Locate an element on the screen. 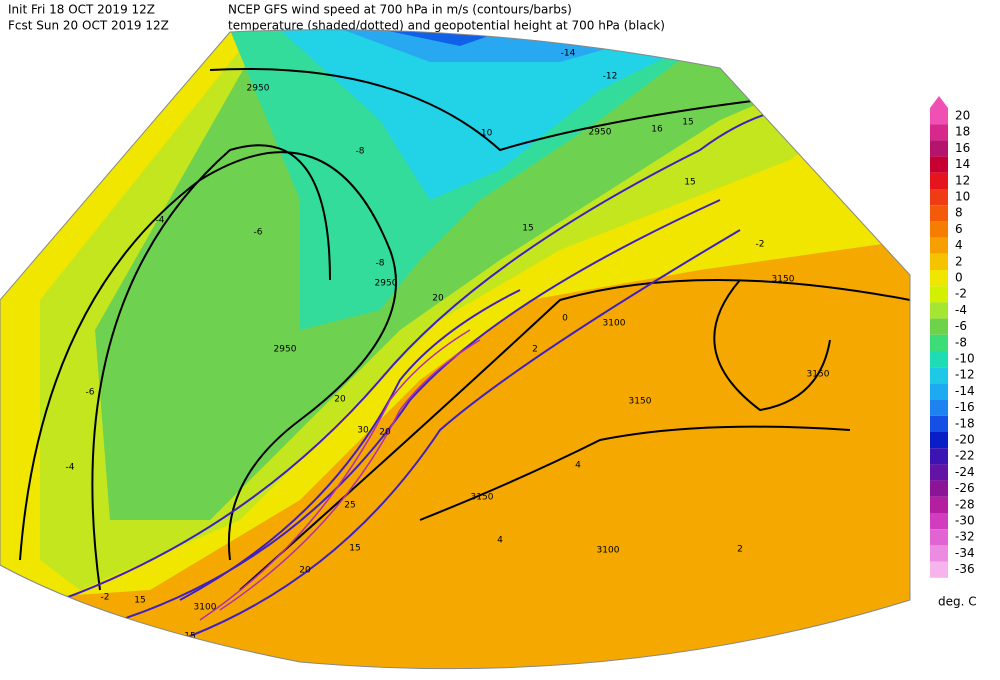  colorbar-label: -34 is located at coordinates (965, 553).